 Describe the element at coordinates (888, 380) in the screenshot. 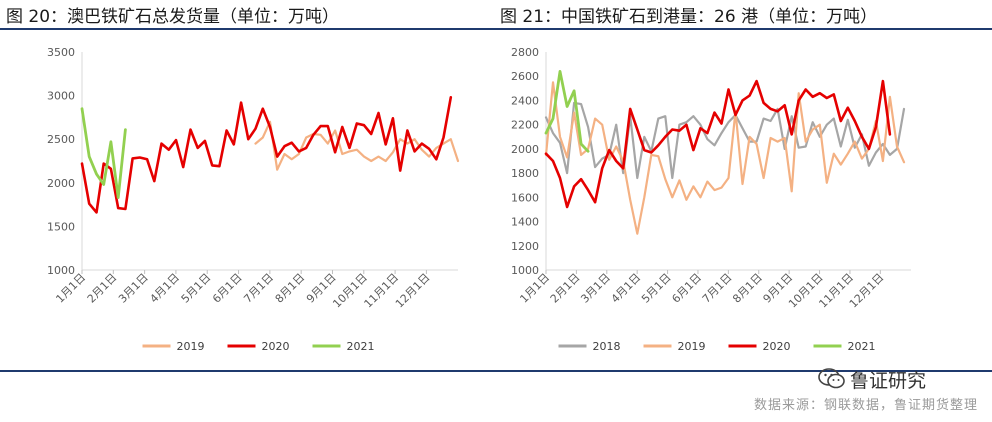

I see `watermark-text: 鲁证研究` at that location.